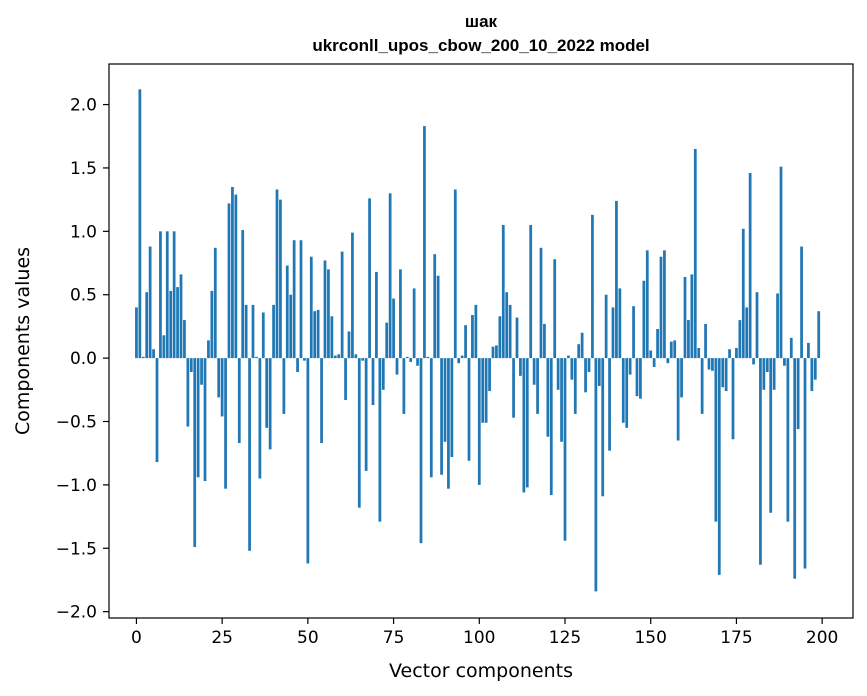 Image resolution: width=867 pixels, height=696 pixels. I want to click on y-tick-label: −1.0, so click(76, 486).